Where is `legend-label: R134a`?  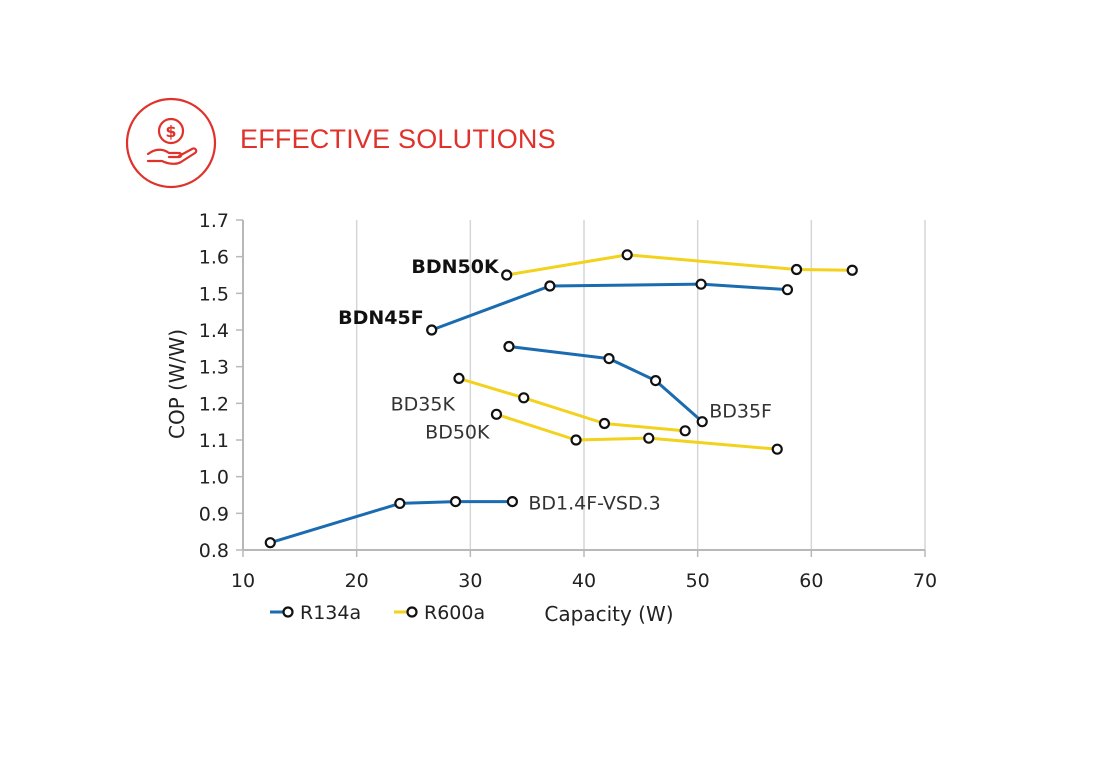 legend-label: R134a is located at coordinates (330, 613).